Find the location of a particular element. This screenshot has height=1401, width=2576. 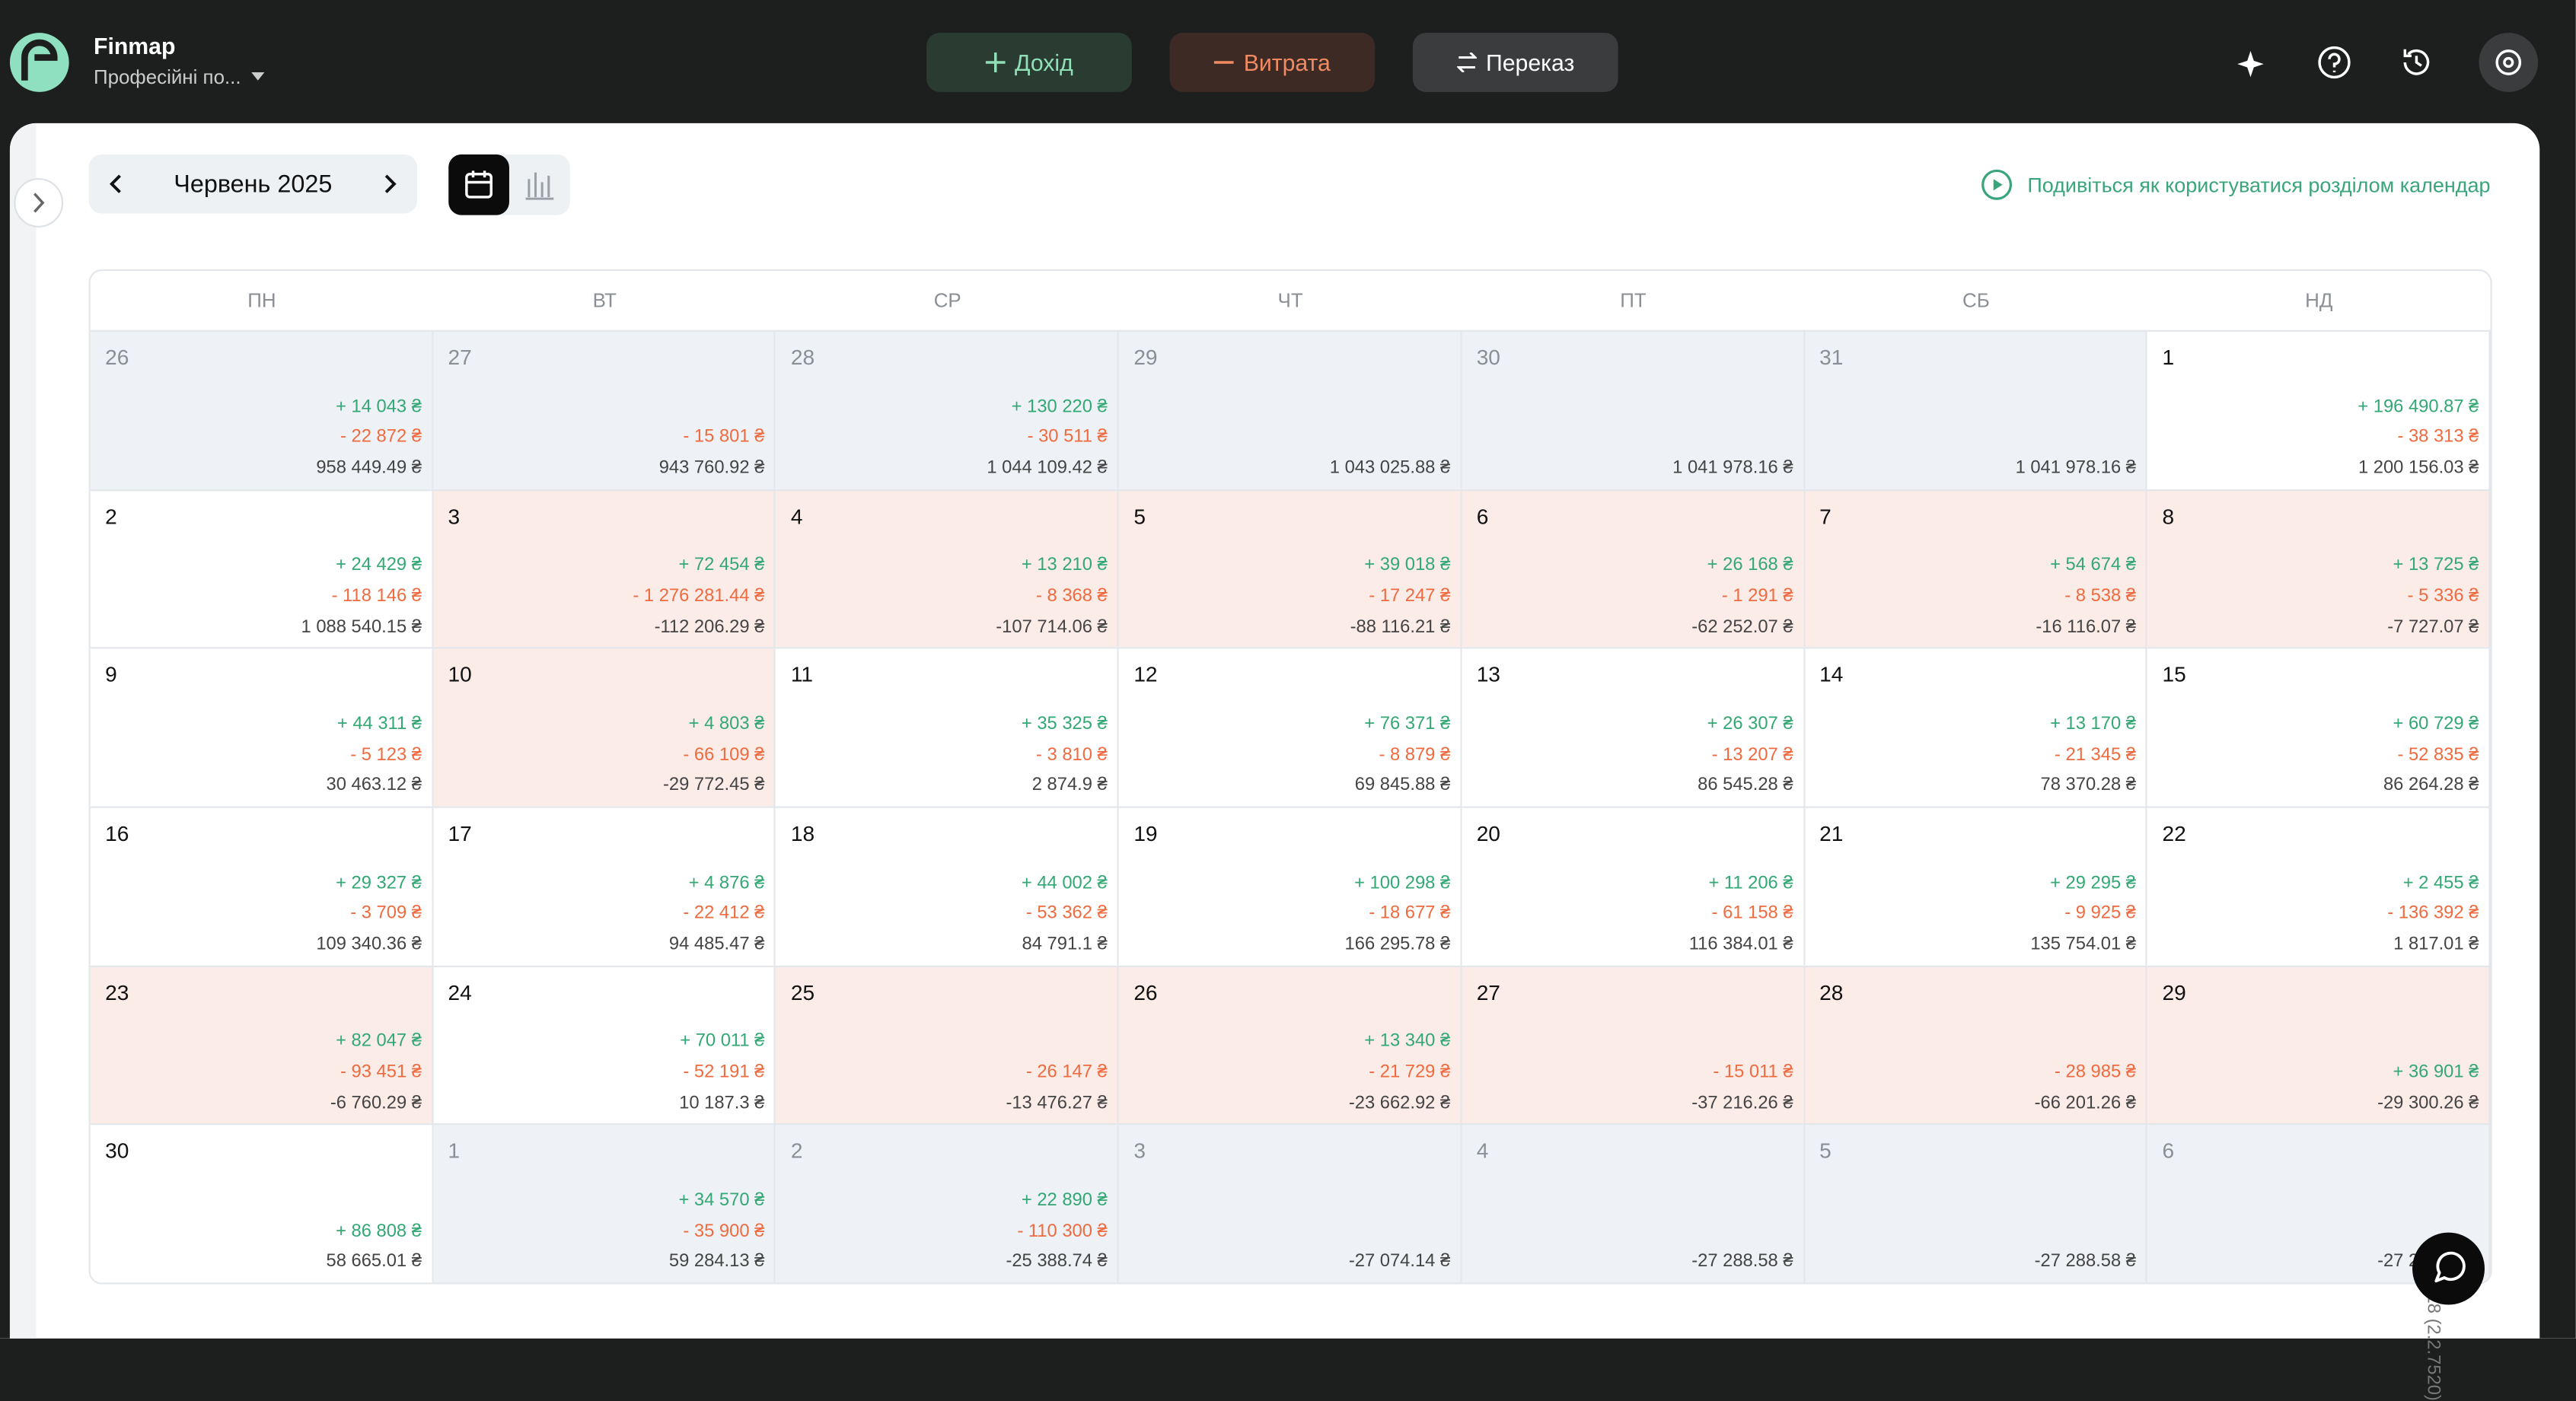

day-cell: 28 - 28 985 ₴ -66 201.26 ₴ is located at coordinates (1976, 1044).